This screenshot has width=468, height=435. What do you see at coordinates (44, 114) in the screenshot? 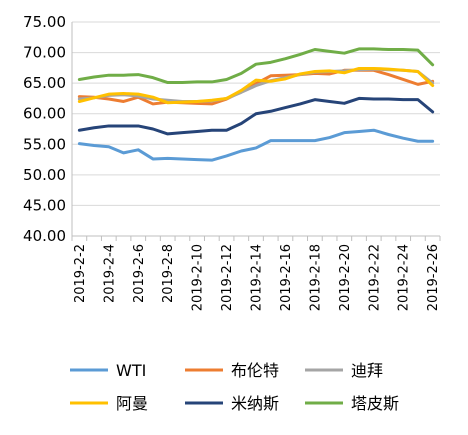
I see `y-tick-label: 60.00` at bounding box center [44, 114].